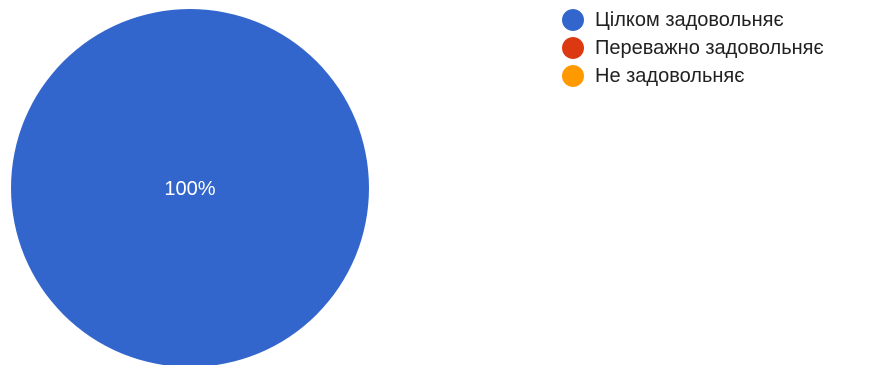 This screenshot has width=873, height=365. I want to click on legend-item-mostly-satisfied: Переважно задовольняє, so click(693, 48).